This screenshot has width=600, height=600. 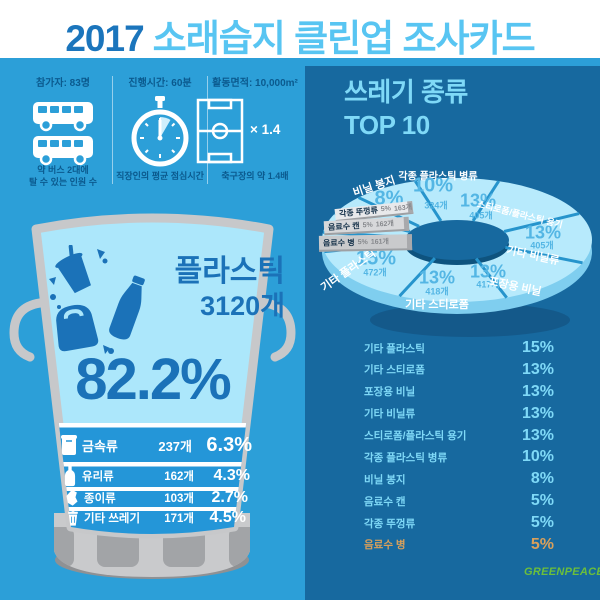 What do you see at coordinates (387, 124) in the screenshot?
I see `top10-heading-line2: TOP 10` at bounding box center [387, 124].